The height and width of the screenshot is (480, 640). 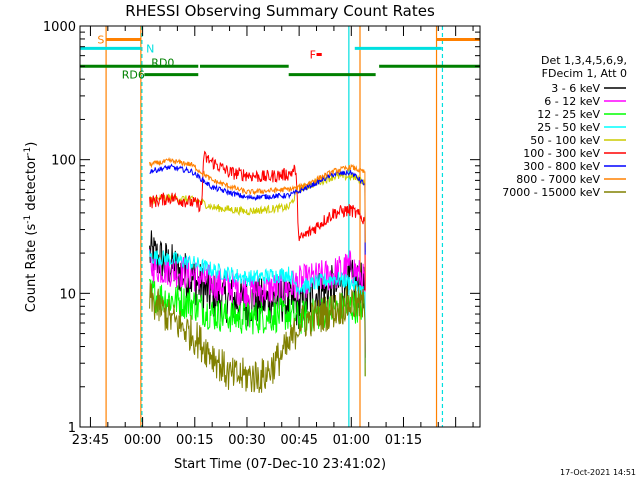 I want to click on legend-label: 6 - 12 keV, so click(x=572, y=101).